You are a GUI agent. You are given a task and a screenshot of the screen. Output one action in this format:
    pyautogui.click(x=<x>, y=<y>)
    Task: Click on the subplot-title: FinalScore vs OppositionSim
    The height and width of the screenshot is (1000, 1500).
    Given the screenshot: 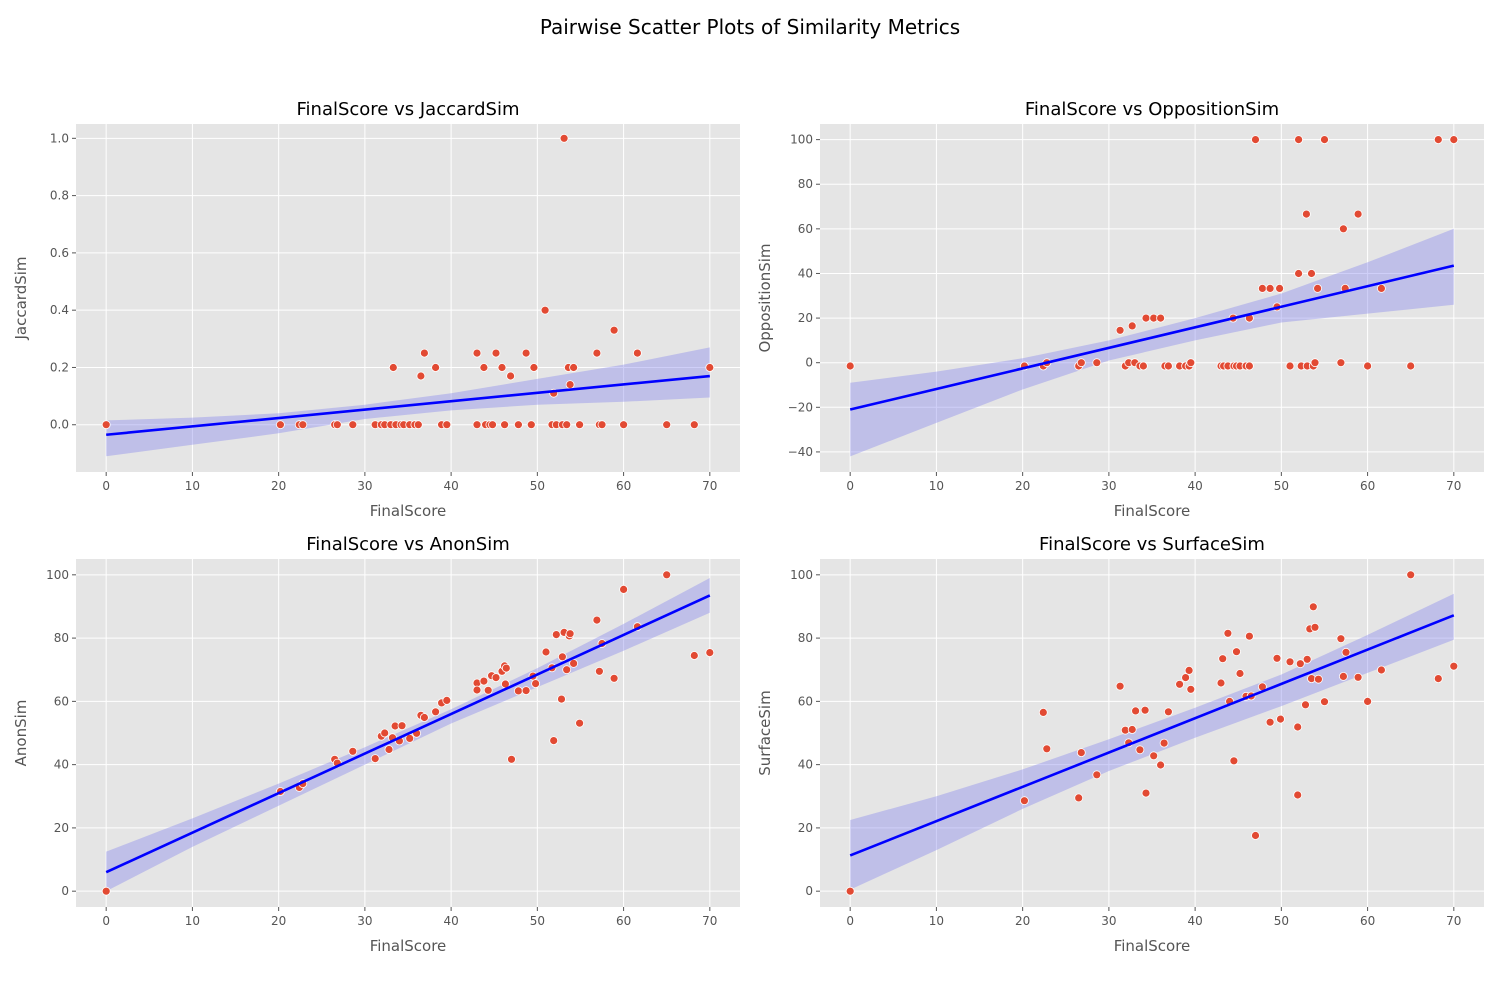 What is the action you would take?
    pyautogui.click(x=1152, y=109)
    